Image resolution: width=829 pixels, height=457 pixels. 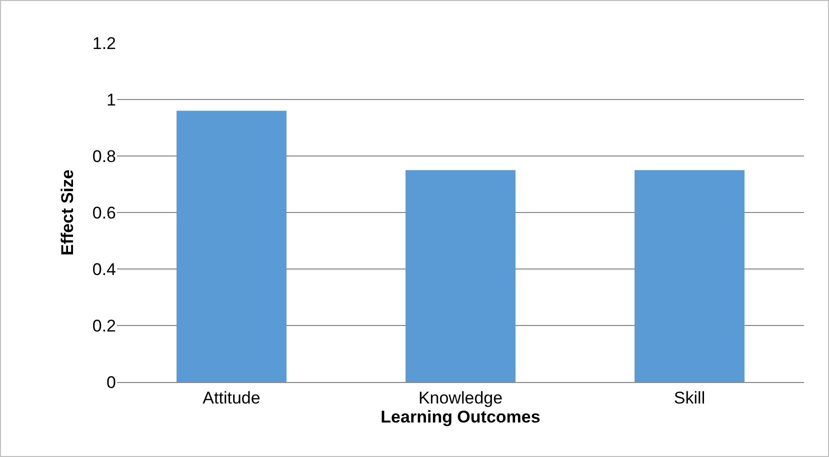 I want to click on x-axis-title: Learning Outcomes, so click(x=460, y=416).